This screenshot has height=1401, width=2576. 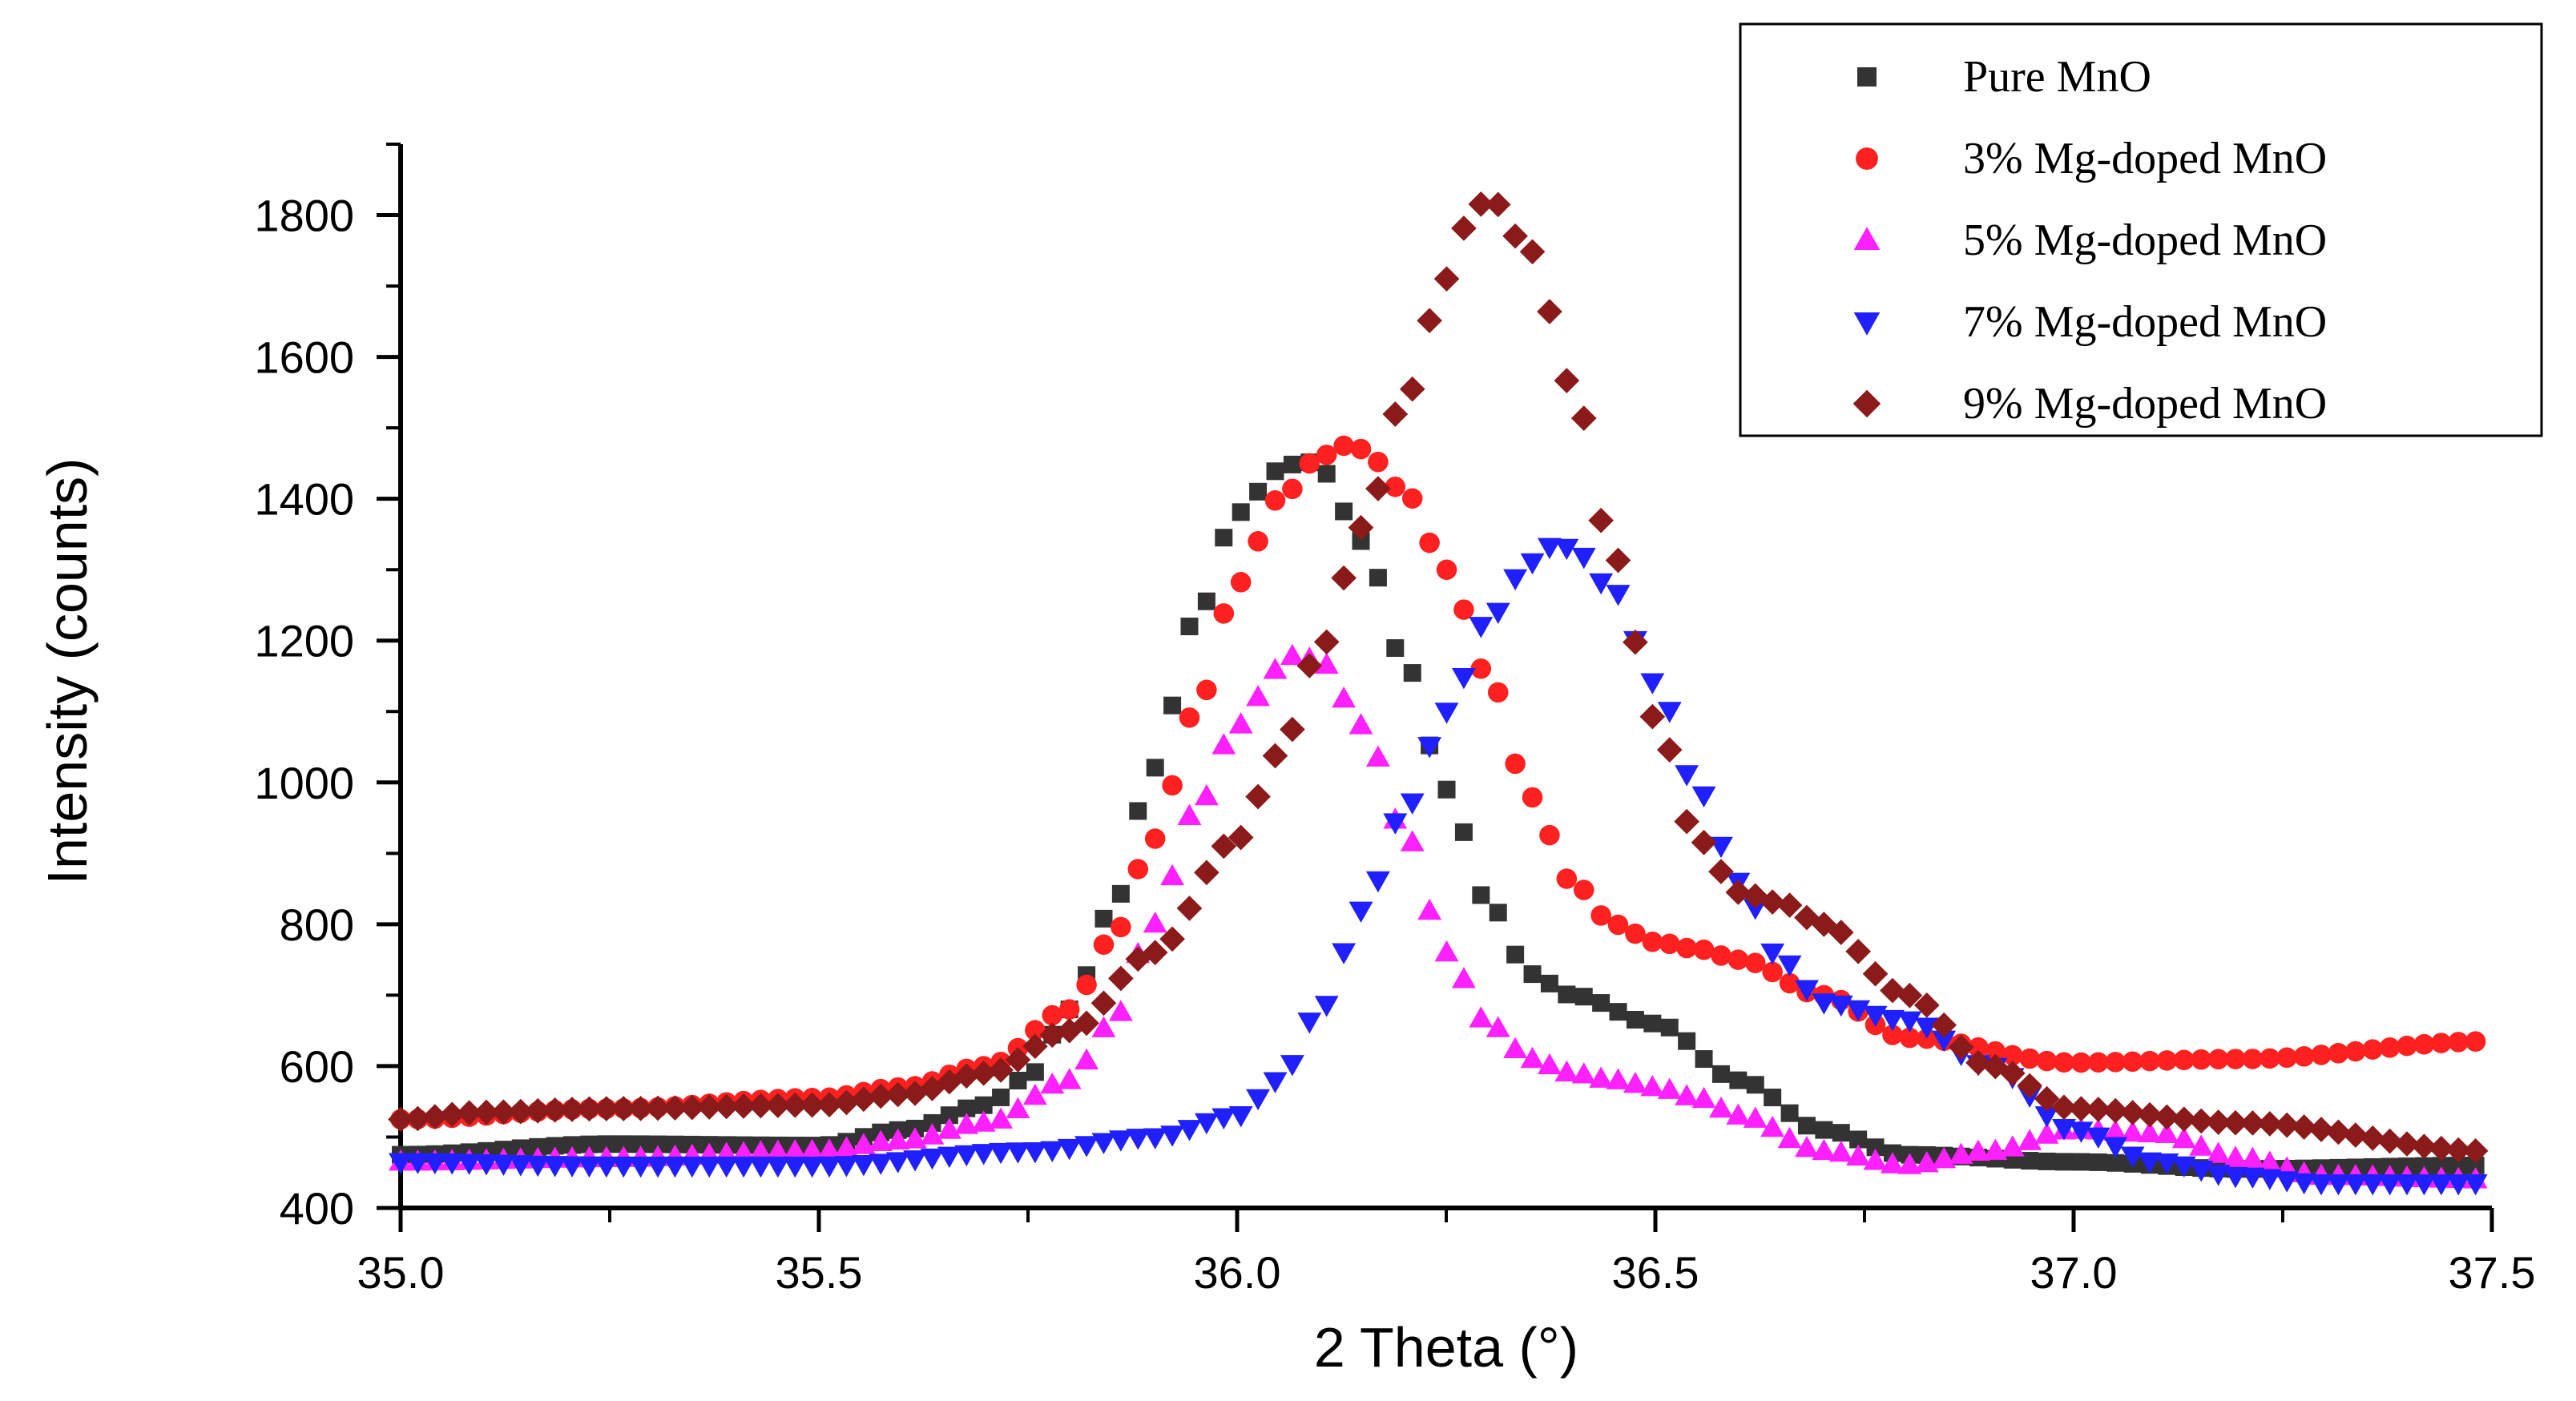 I want to click on y-tick-label: 600, so click(x=317, y=1067).